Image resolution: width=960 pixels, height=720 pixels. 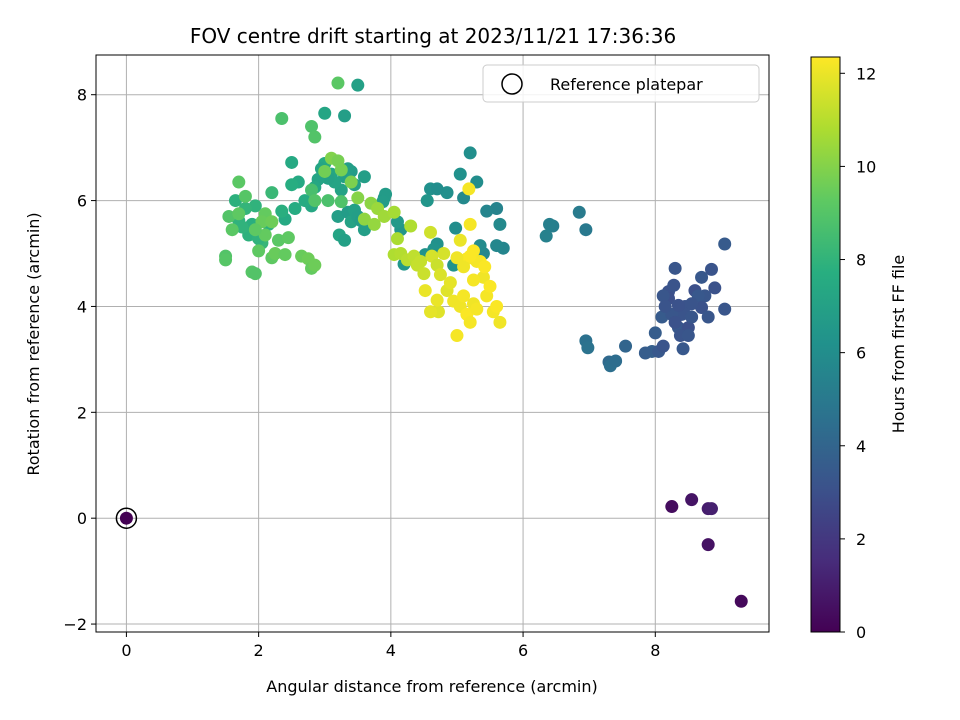 What do you see at coordinates (82, 518) in the screenshot?
I see `y-tick-label: 0` at bounding box center [82, 518].